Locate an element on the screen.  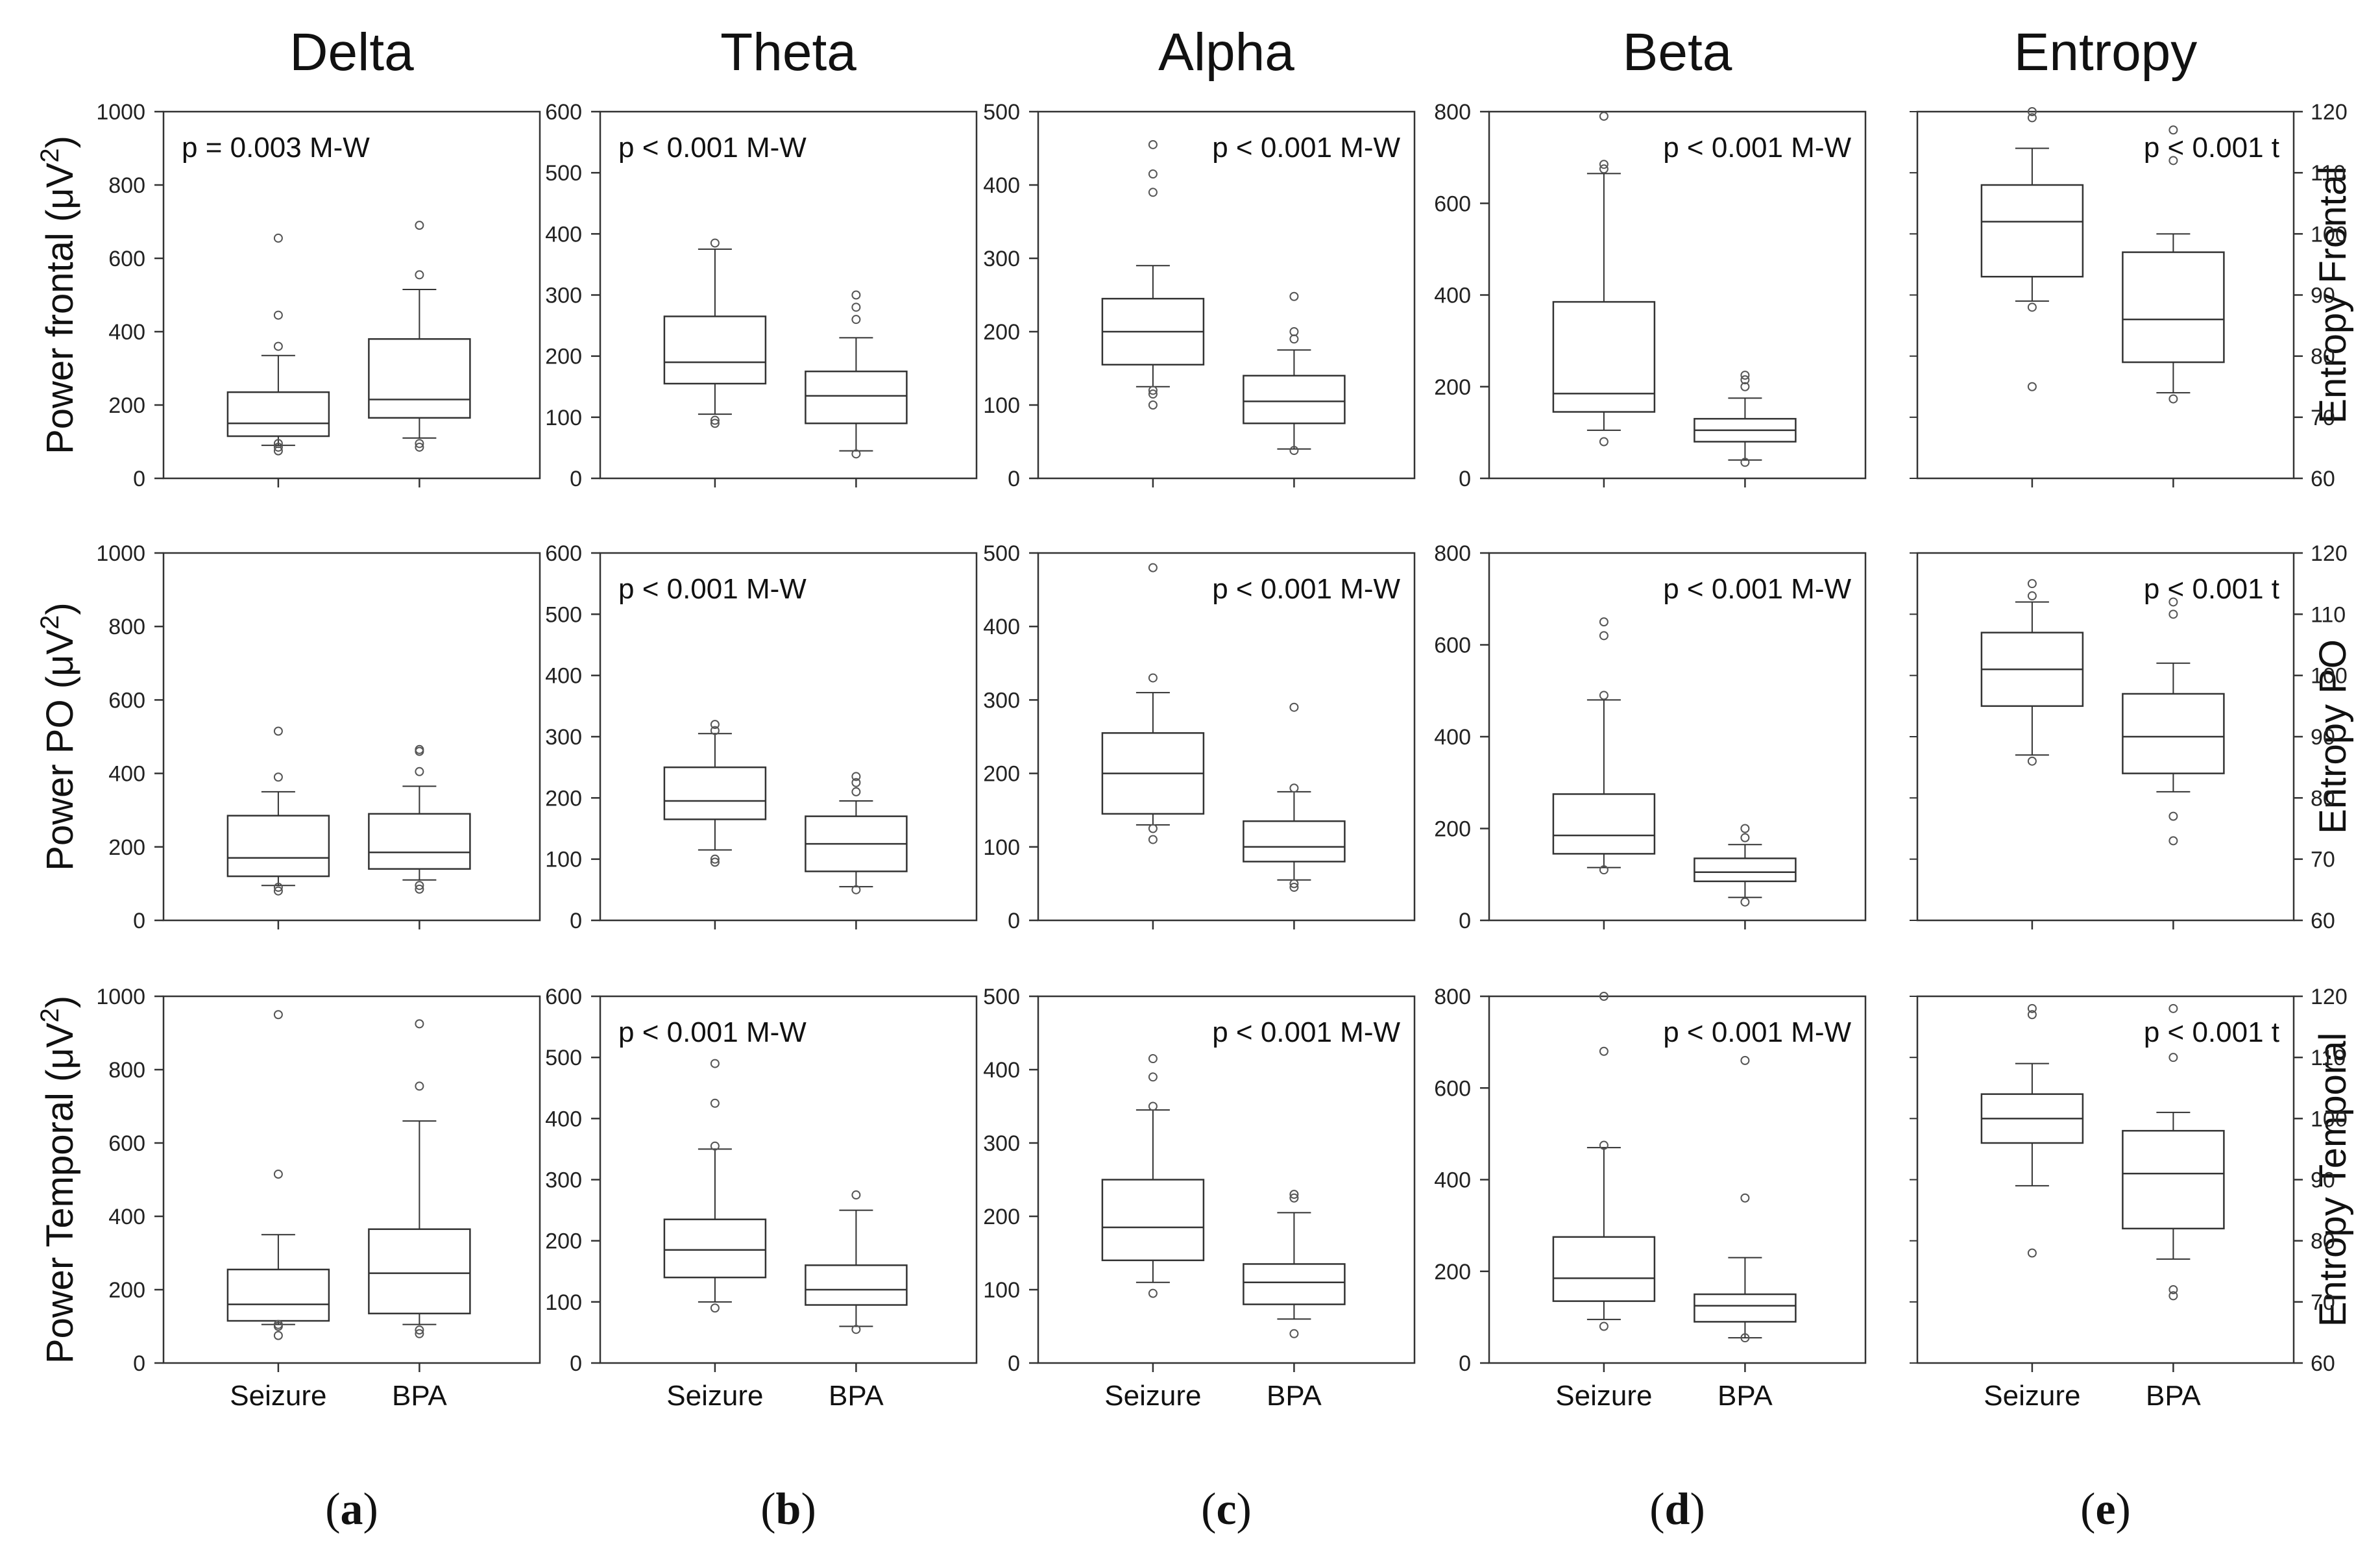
y-axis-label-entropy-frontal: Entropy Frontal is located at coordinates (2333, 295).